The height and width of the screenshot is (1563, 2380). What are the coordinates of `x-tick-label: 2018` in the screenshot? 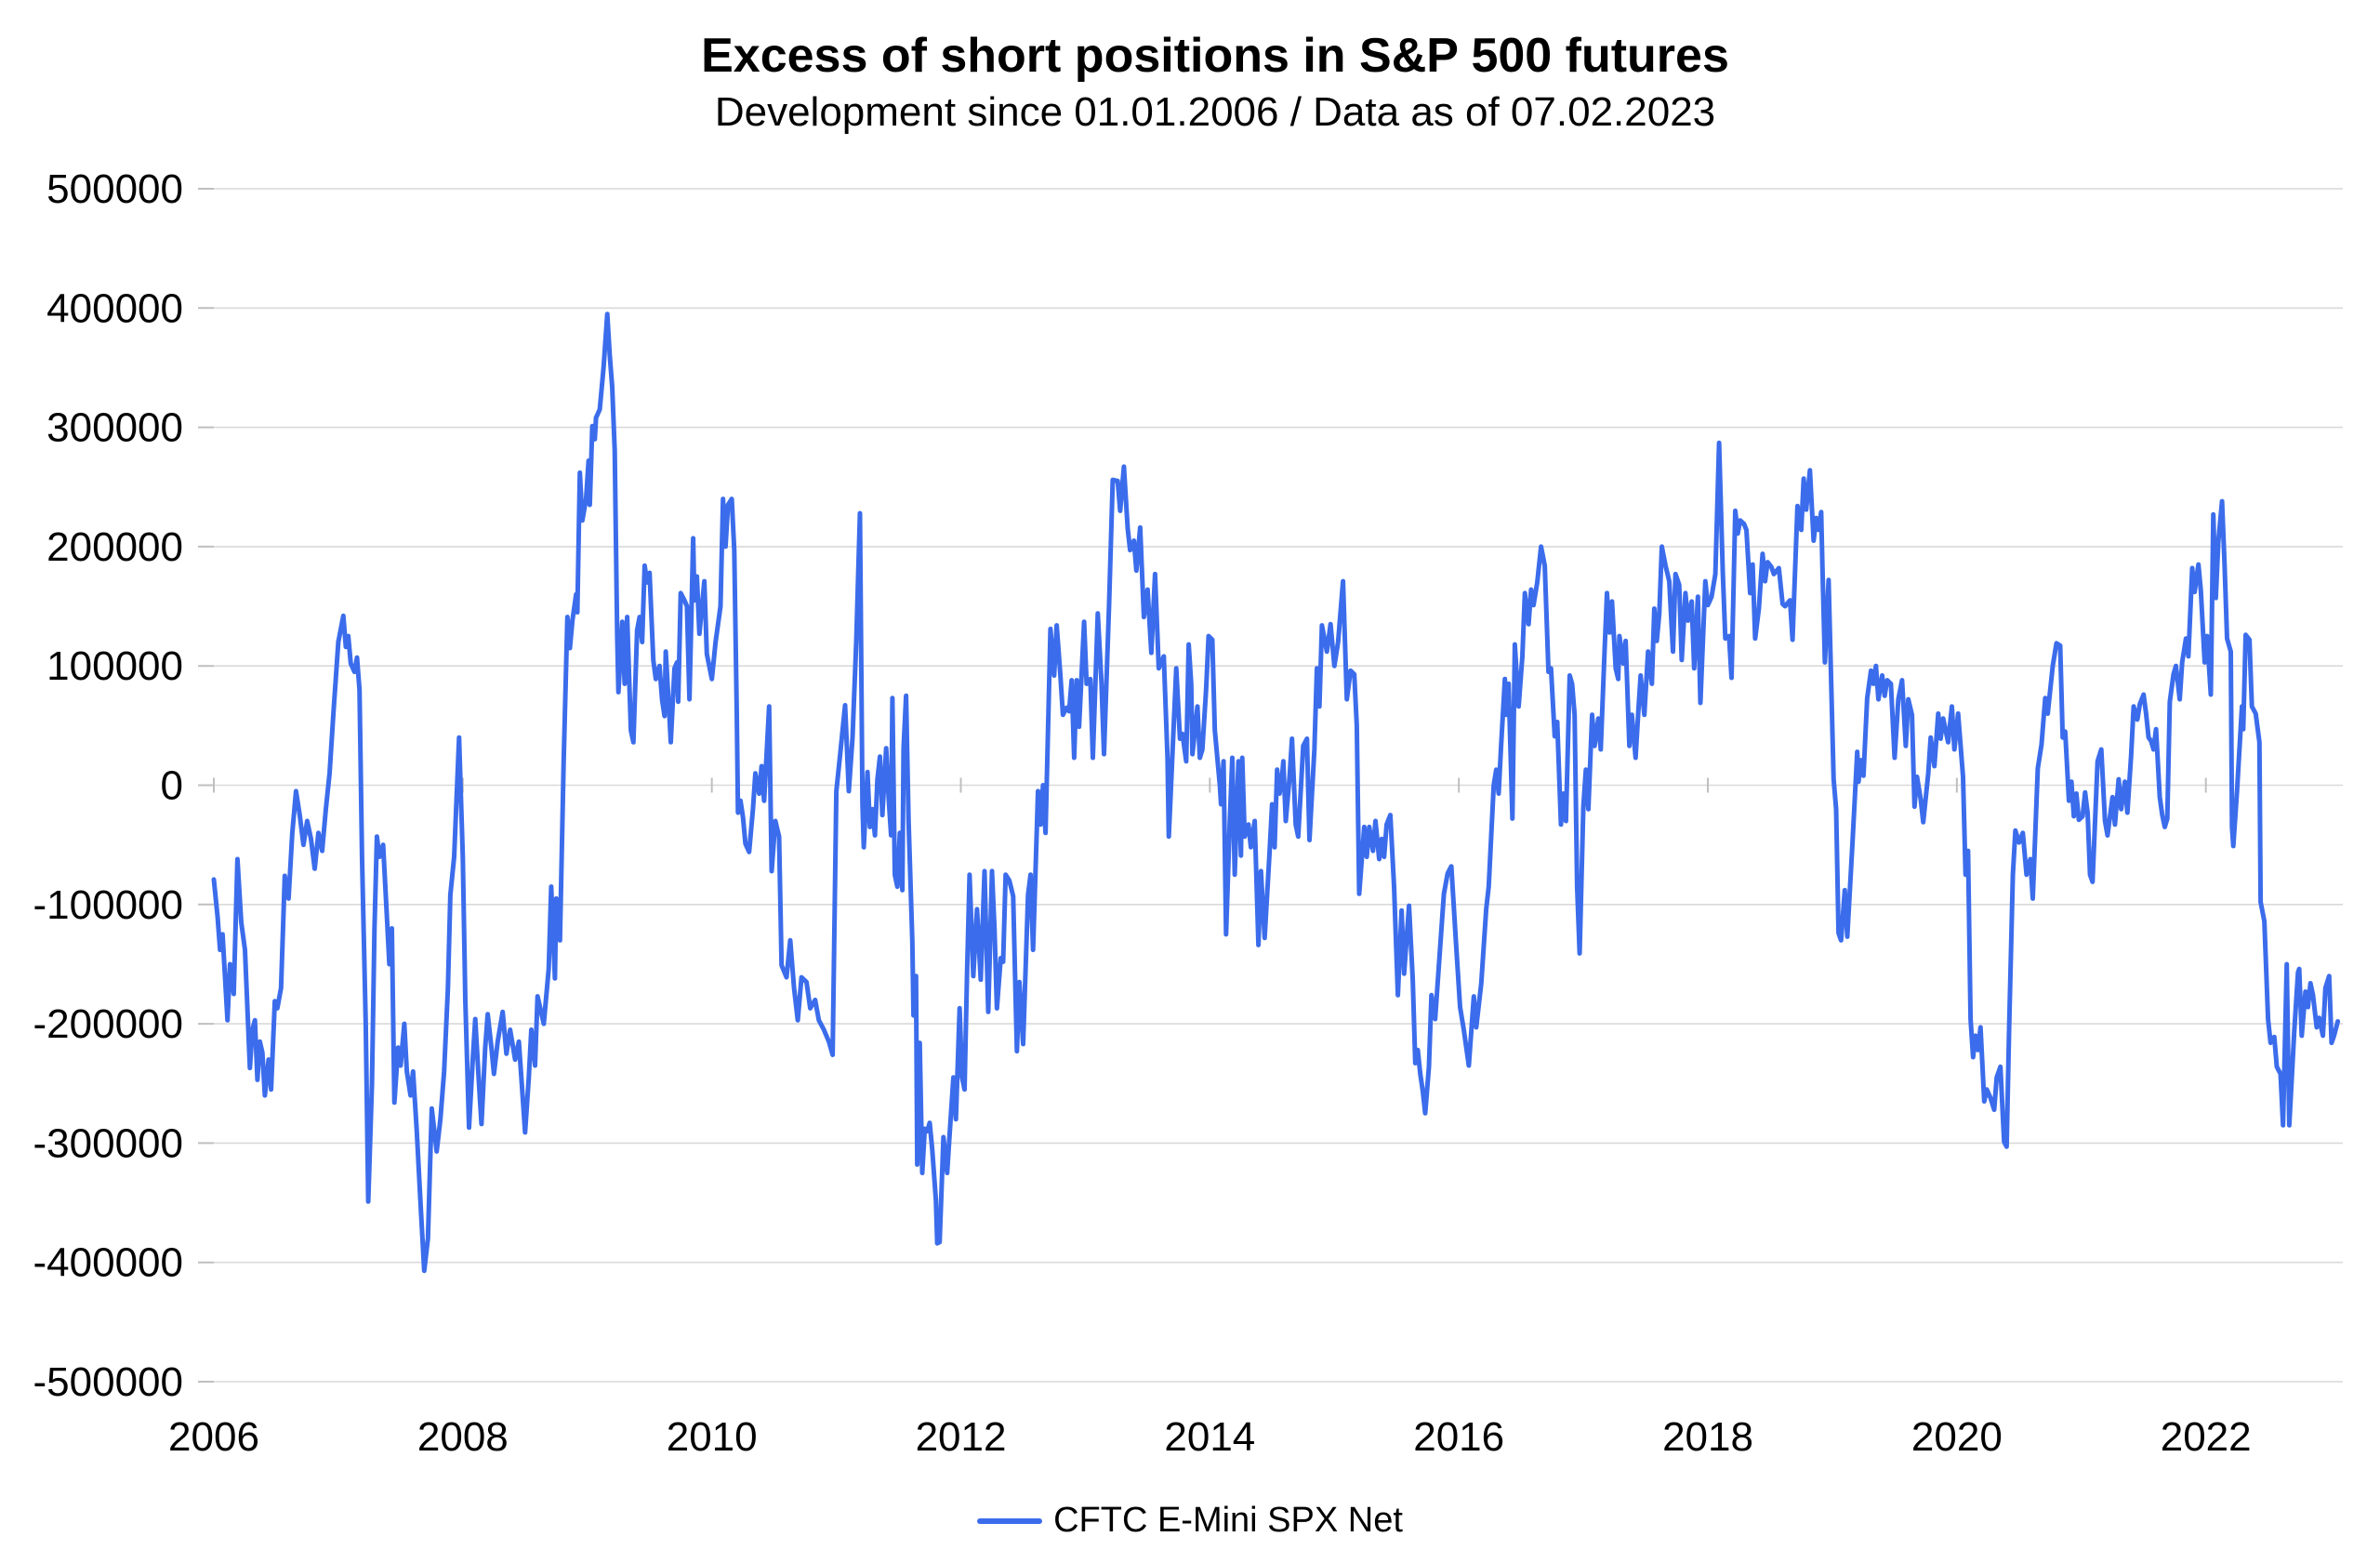 It's located at (1707, 1437).